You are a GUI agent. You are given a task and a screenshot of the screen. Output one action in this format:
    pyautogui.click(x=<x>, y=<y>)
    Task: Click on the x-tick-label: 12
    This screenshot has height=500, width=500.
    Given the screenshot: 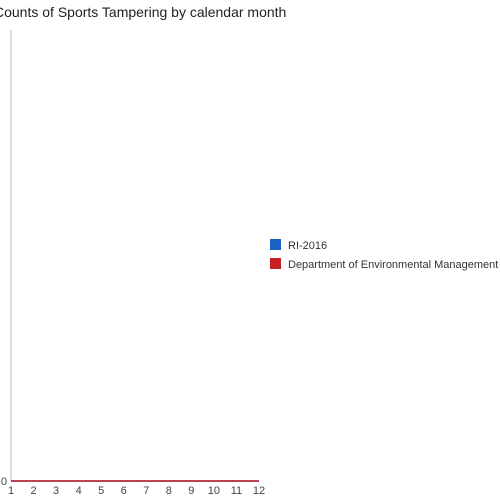 What is the action you would take?
    pyautogui.click(x=259, y=491)
    